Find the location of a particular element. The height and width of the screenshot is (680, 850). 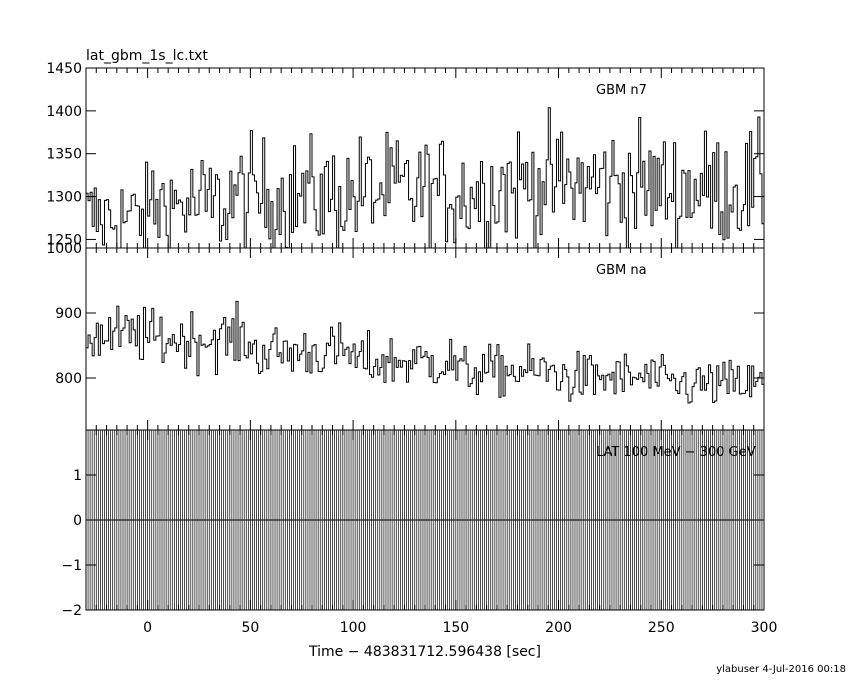

footer-stamp: ylabuser 4-Jul-2016 00:18 is located at coordinates (781, 669).